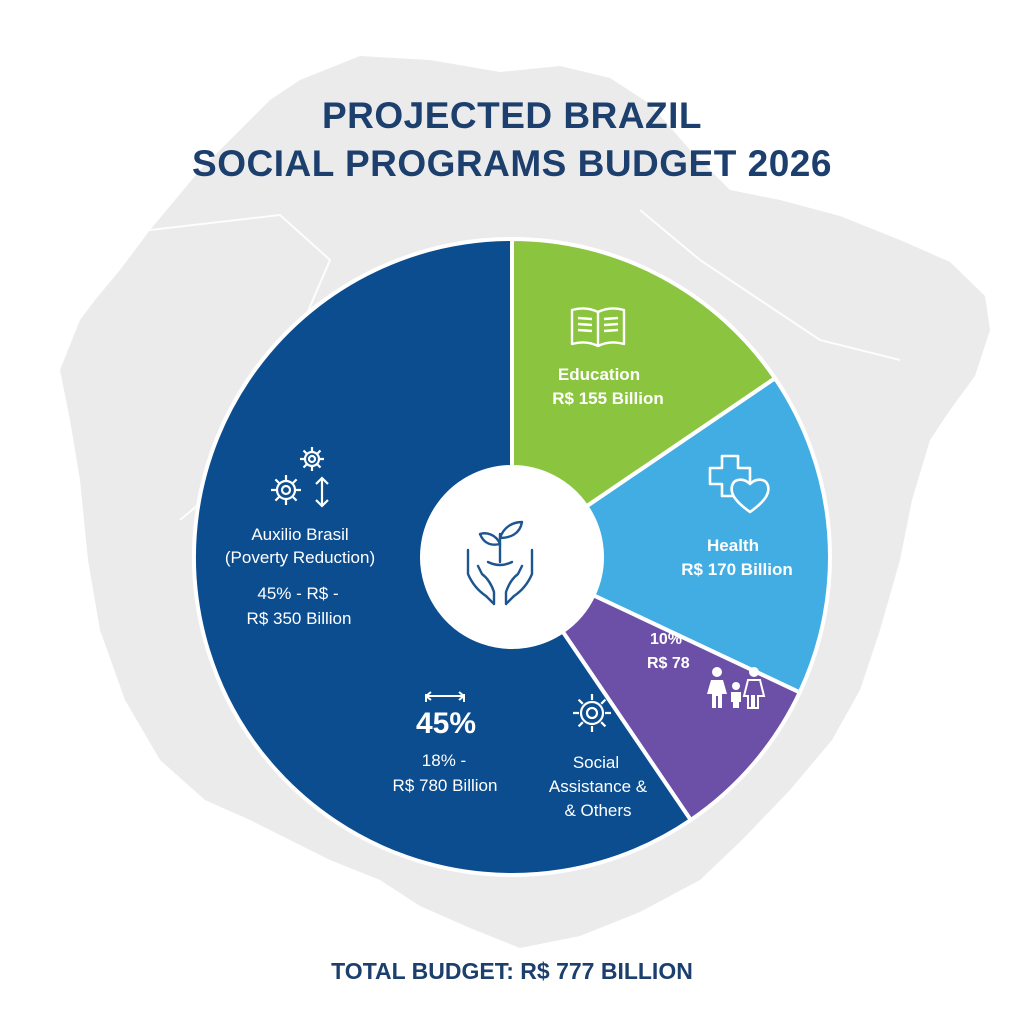  Describe the element at coordinates (300, 477) in the screenshot. I see `gears-icon` at that location.